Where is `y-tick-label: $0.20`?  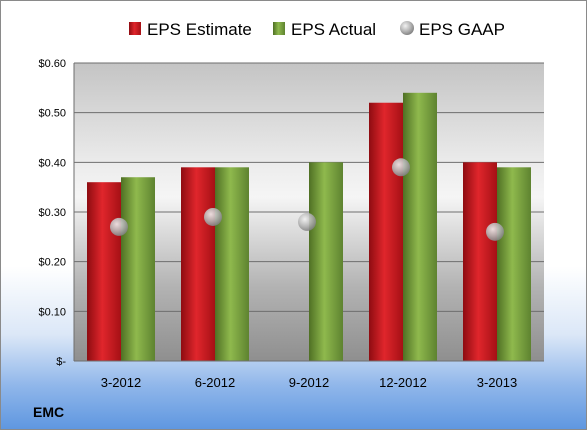 y-tick-label: $0.20 is located at coordinates (52, 263).